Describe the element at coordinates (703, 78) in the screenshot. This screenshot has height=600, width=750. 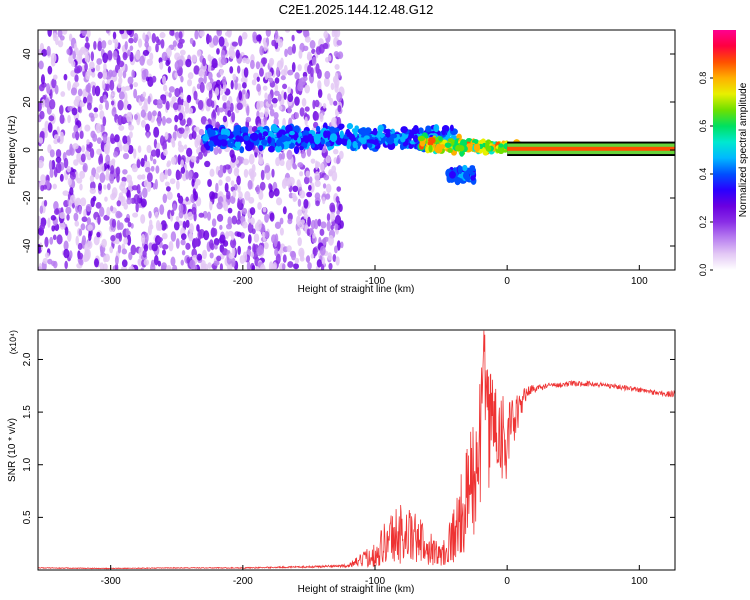
I see `colorbar-tick-label: 0.8` at that location.